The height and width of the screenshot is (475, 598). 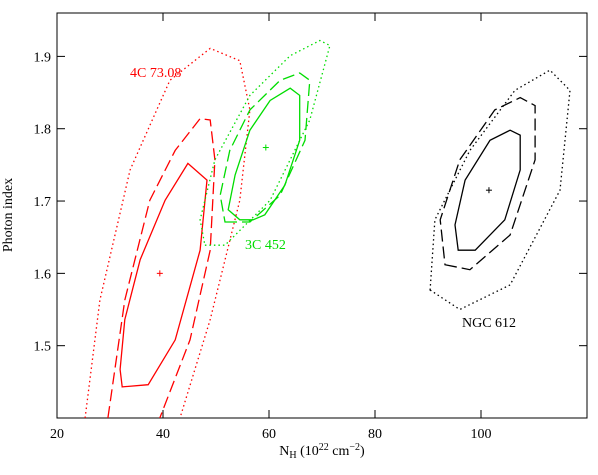 I want to click on x-axis-label-part: 22, so click(x=324, y=447).